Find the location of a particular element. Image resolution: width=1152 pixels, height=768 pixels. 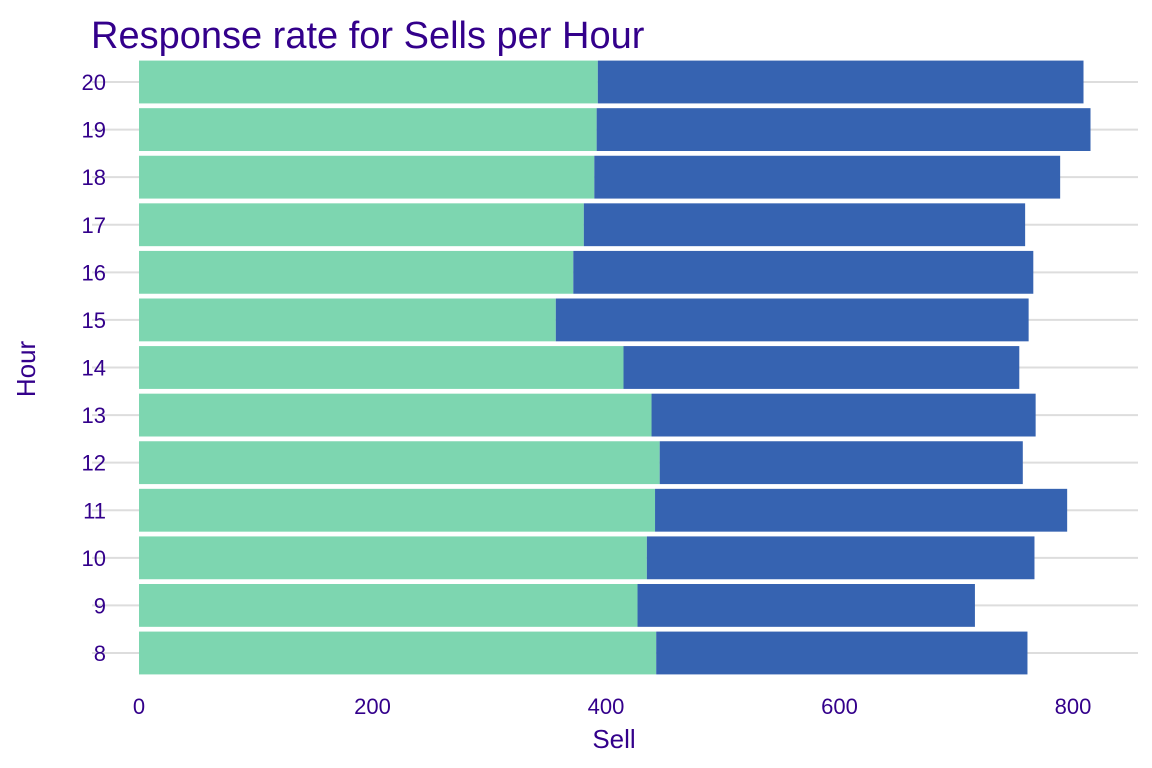

y-tick-label-8: 8 is located at coordinates (100, 653).